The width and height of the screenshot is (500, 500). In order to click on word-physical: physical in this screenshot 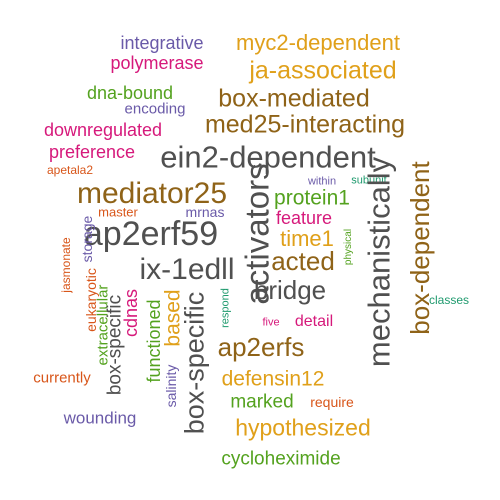, I will do `click(348, 247)`.